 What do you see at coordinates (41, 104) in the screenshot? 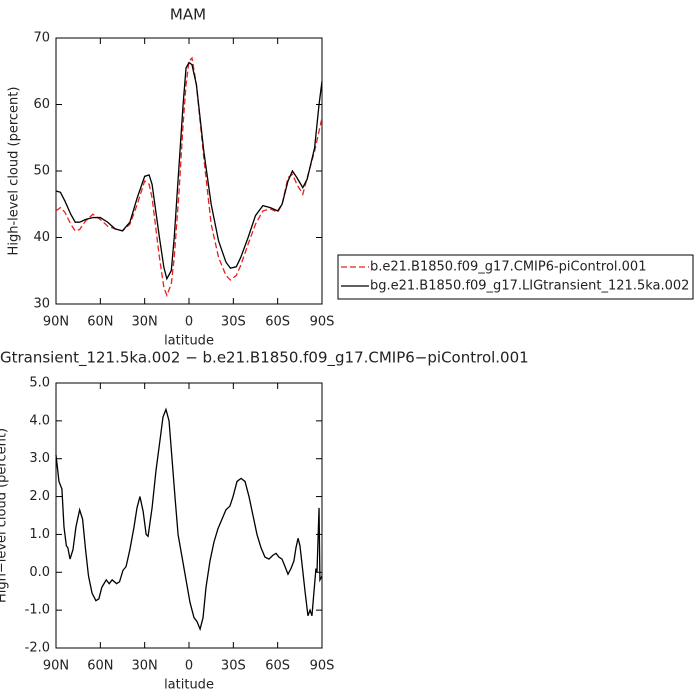
I see `y-tick-label: 60` at bounding box center [41, 104].